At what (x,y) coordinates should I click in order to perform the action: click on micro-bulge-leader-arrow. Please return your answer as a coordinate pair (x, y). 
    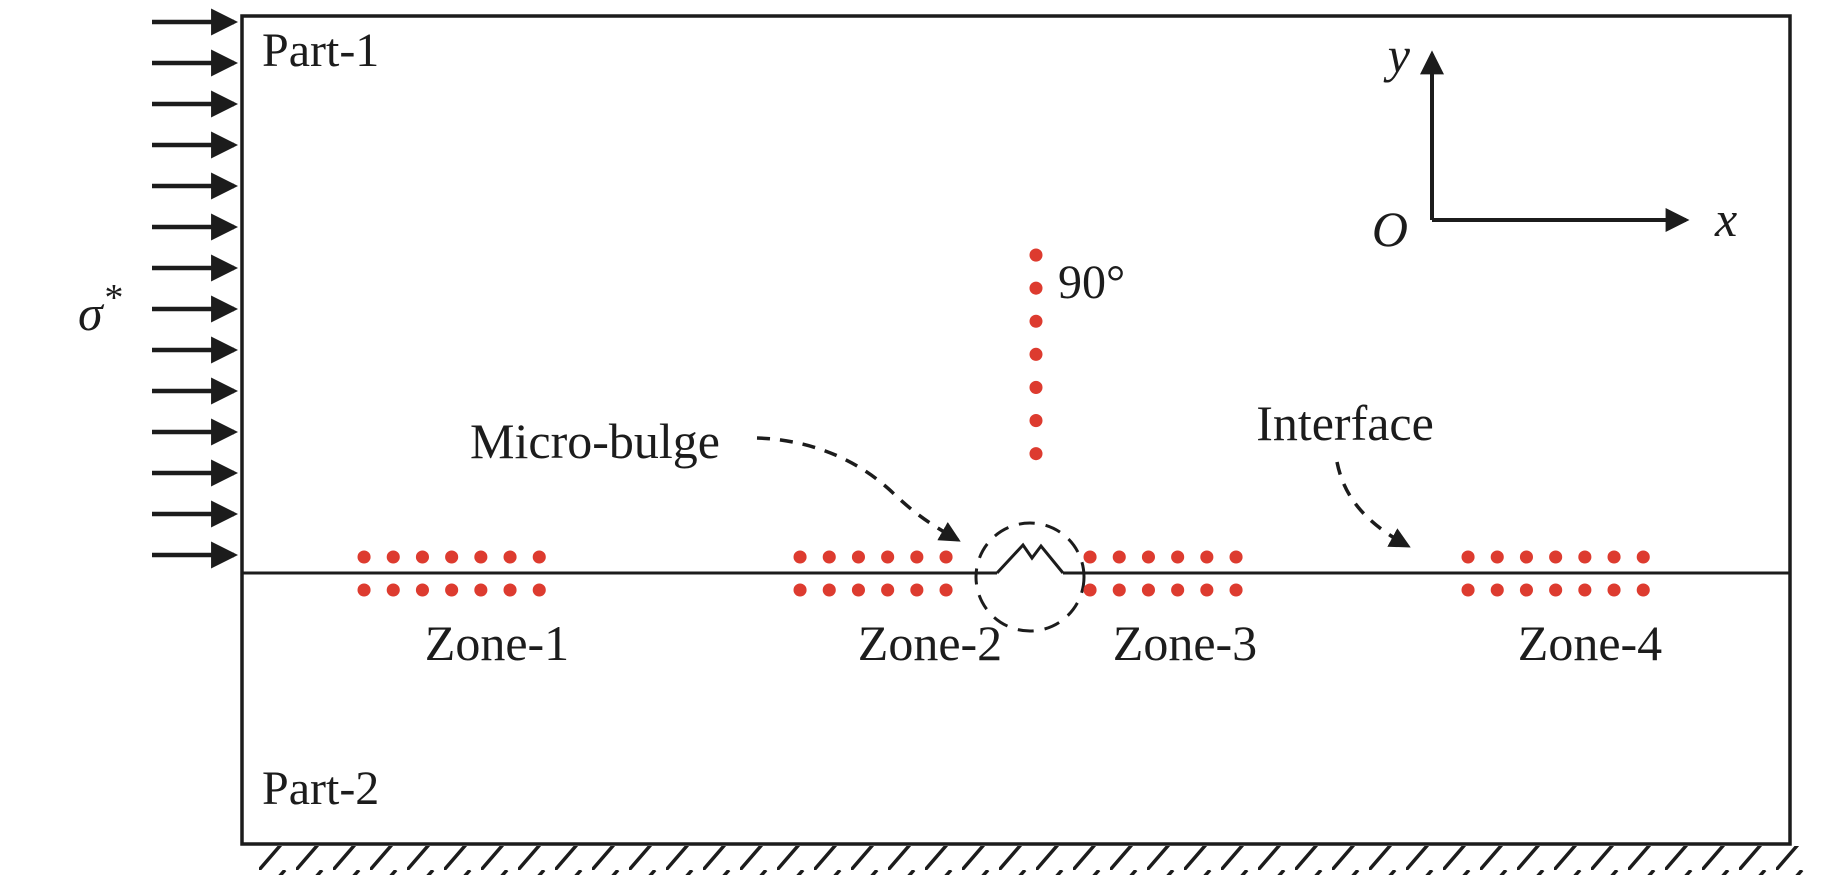
    Looking at the image, I should click on (858, 489).